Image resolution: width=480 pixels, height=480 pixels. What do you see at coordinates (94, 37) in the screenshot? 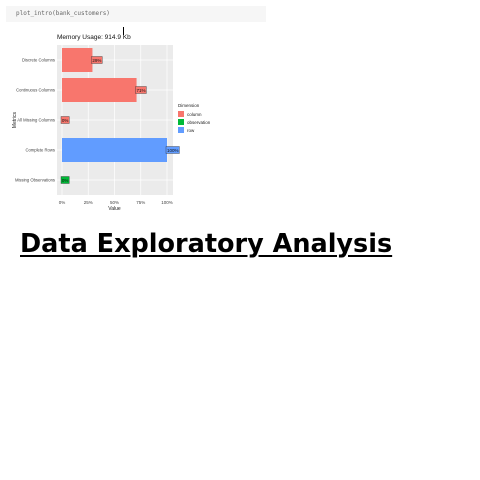
I see `chart-title: Memory Usage: 914.9 Kb` at bounding box center [94, 37].